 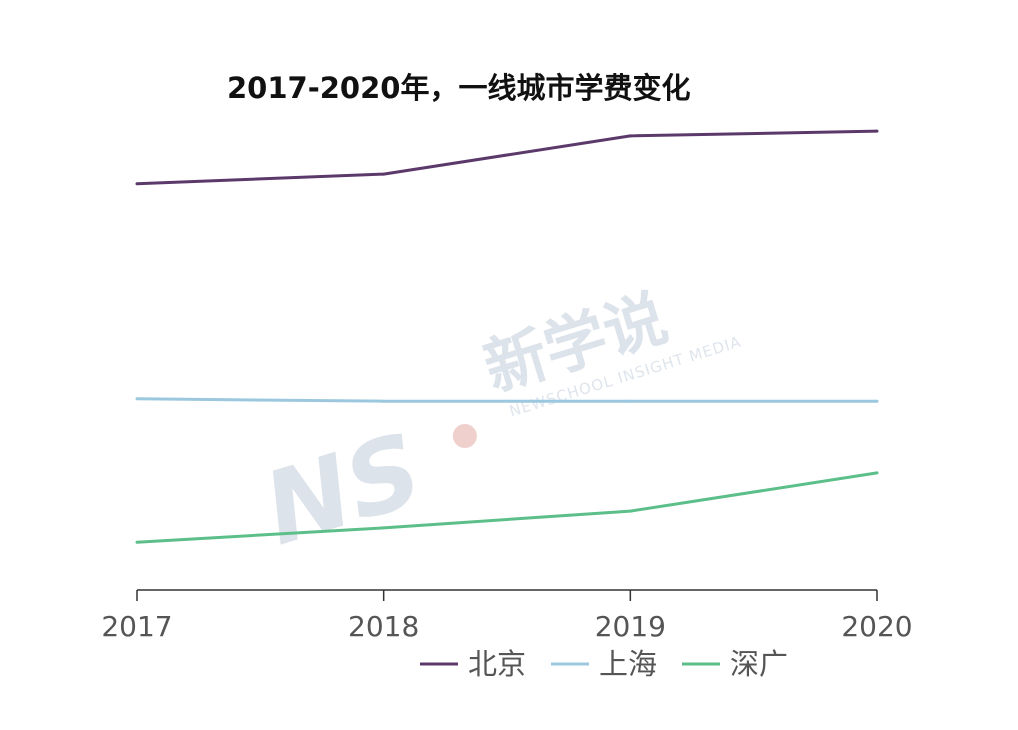 I want to click on watermark-logo-text: NS, so click(x=342, y=489).